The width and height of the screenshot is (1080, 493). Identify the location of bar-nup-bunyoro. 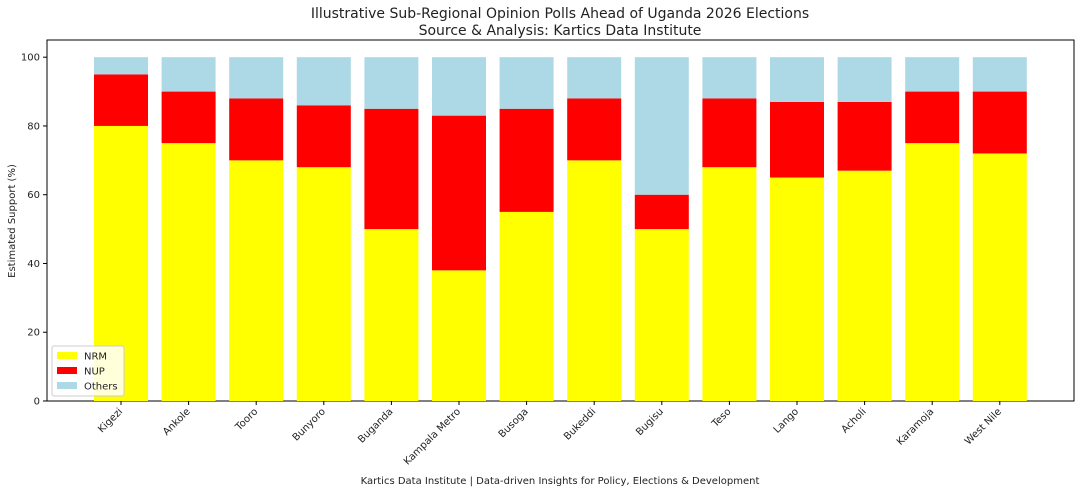
(323, 136).